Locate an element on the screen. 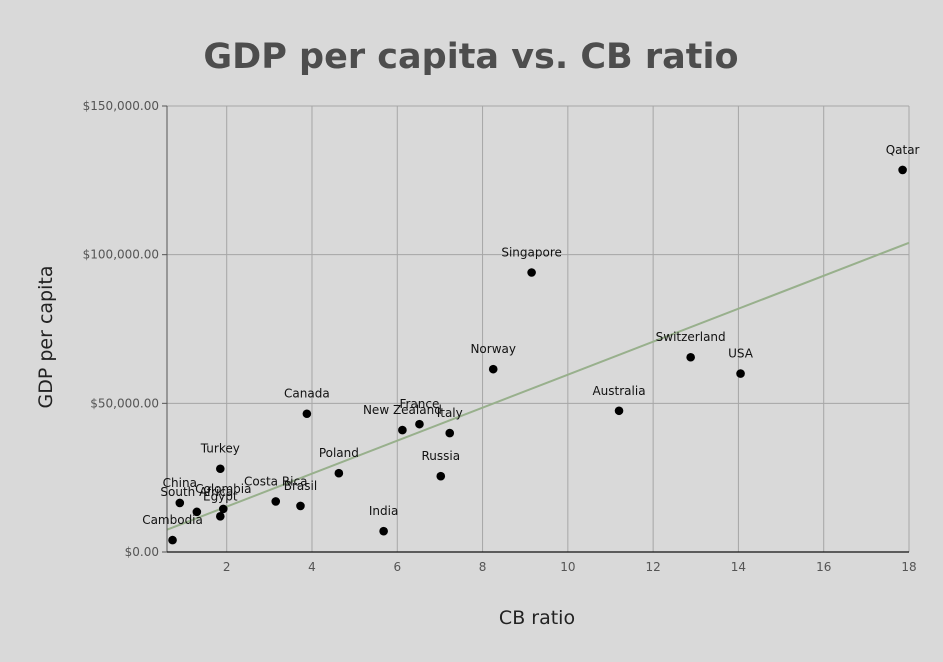  chart-title: GDP per capita vs. CB ratio is located at coordinates (470, 57).